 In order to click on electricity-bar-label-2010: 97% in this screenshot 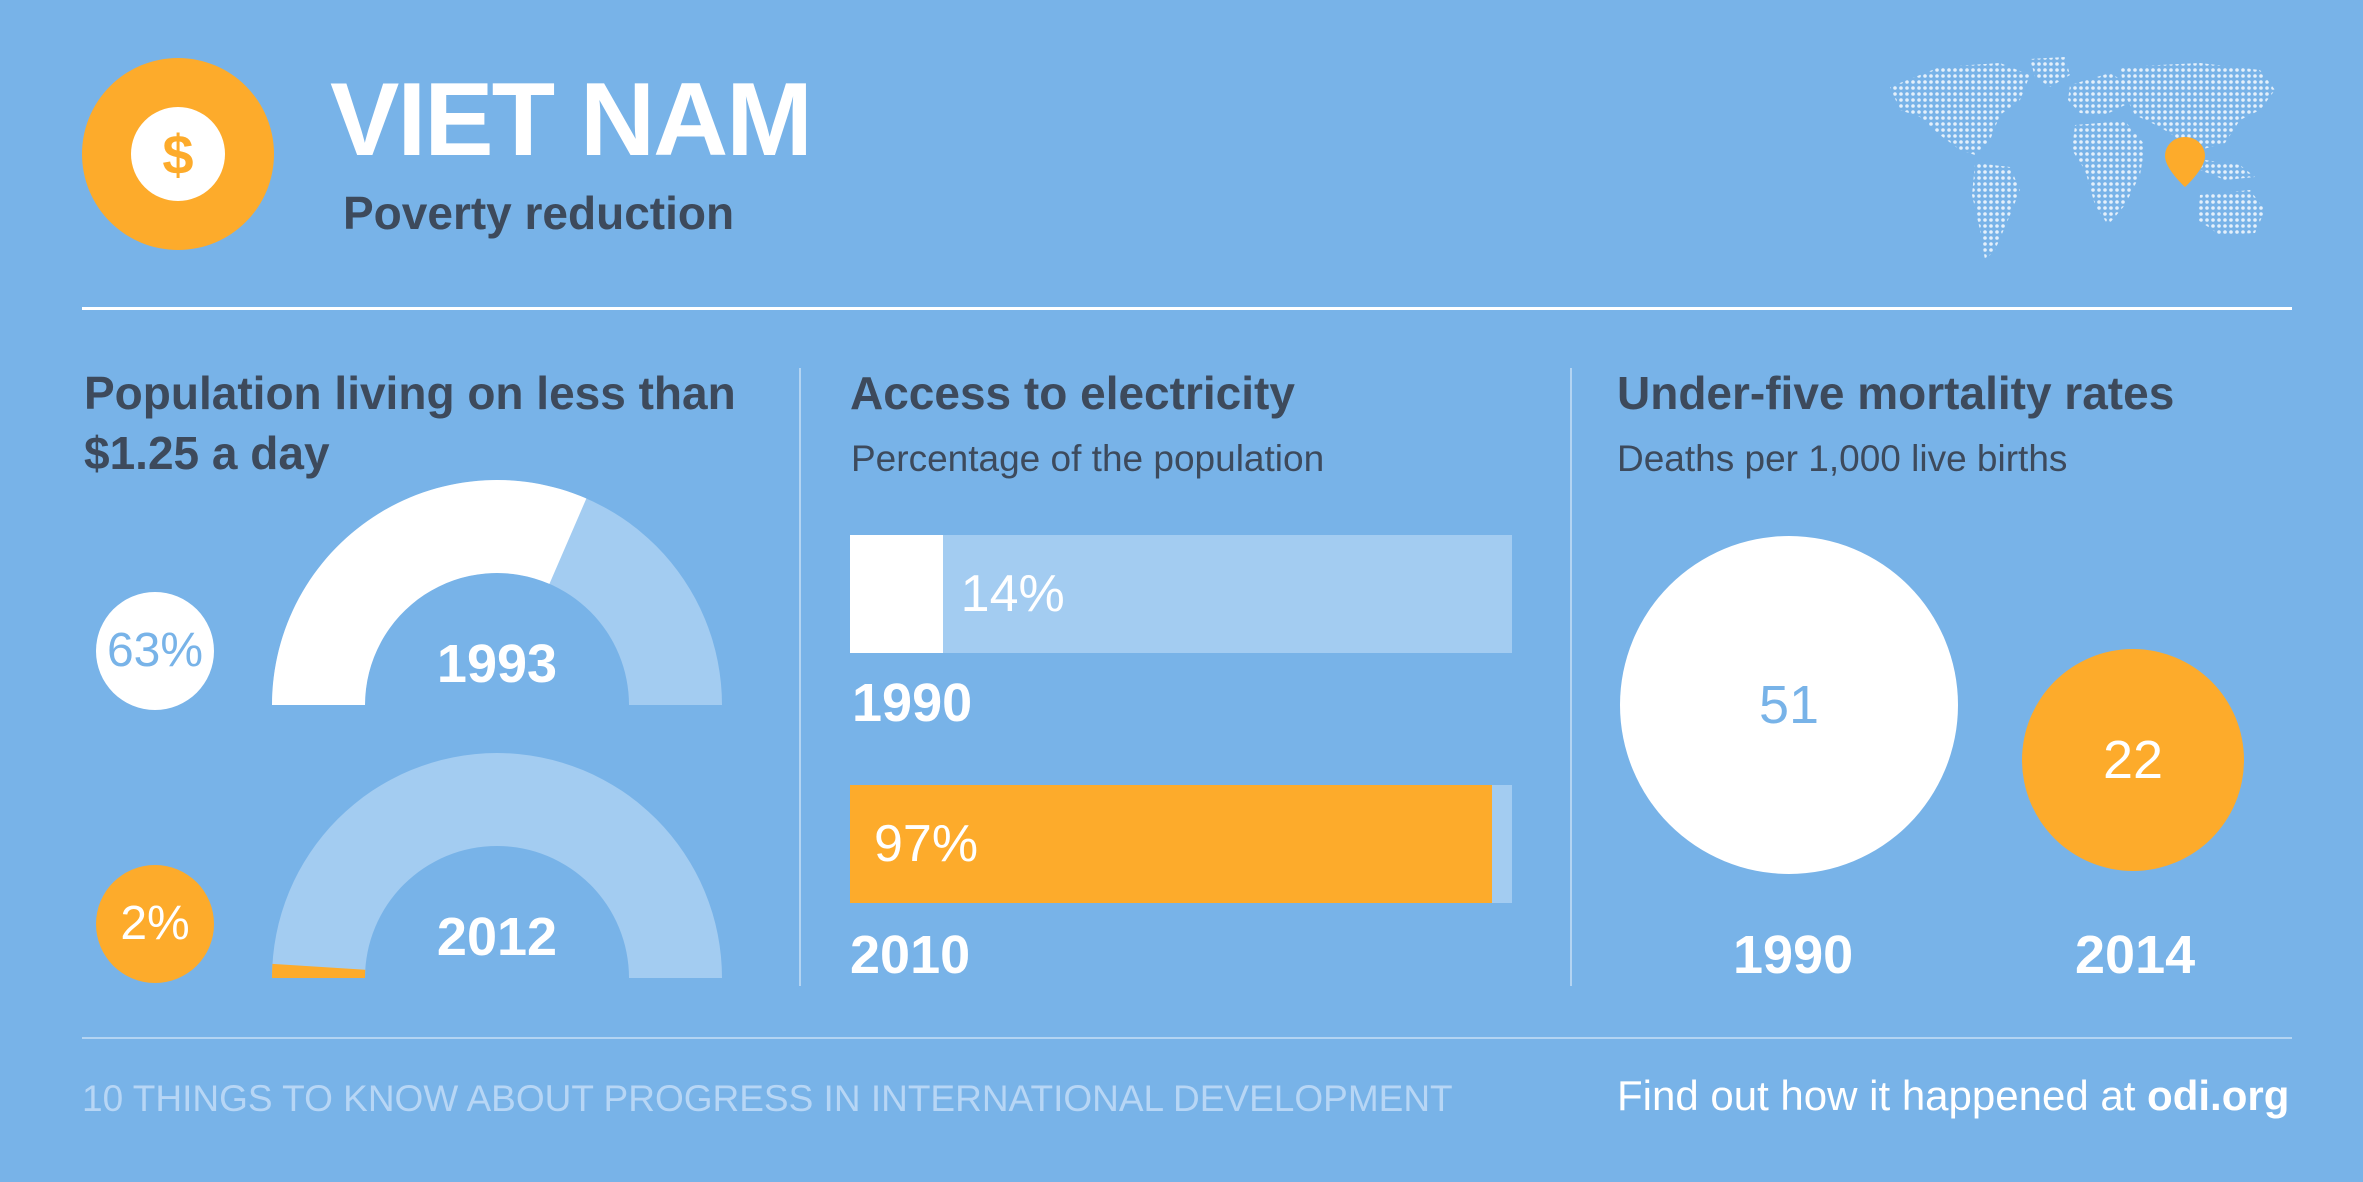, I will do `click(926, 844)`.